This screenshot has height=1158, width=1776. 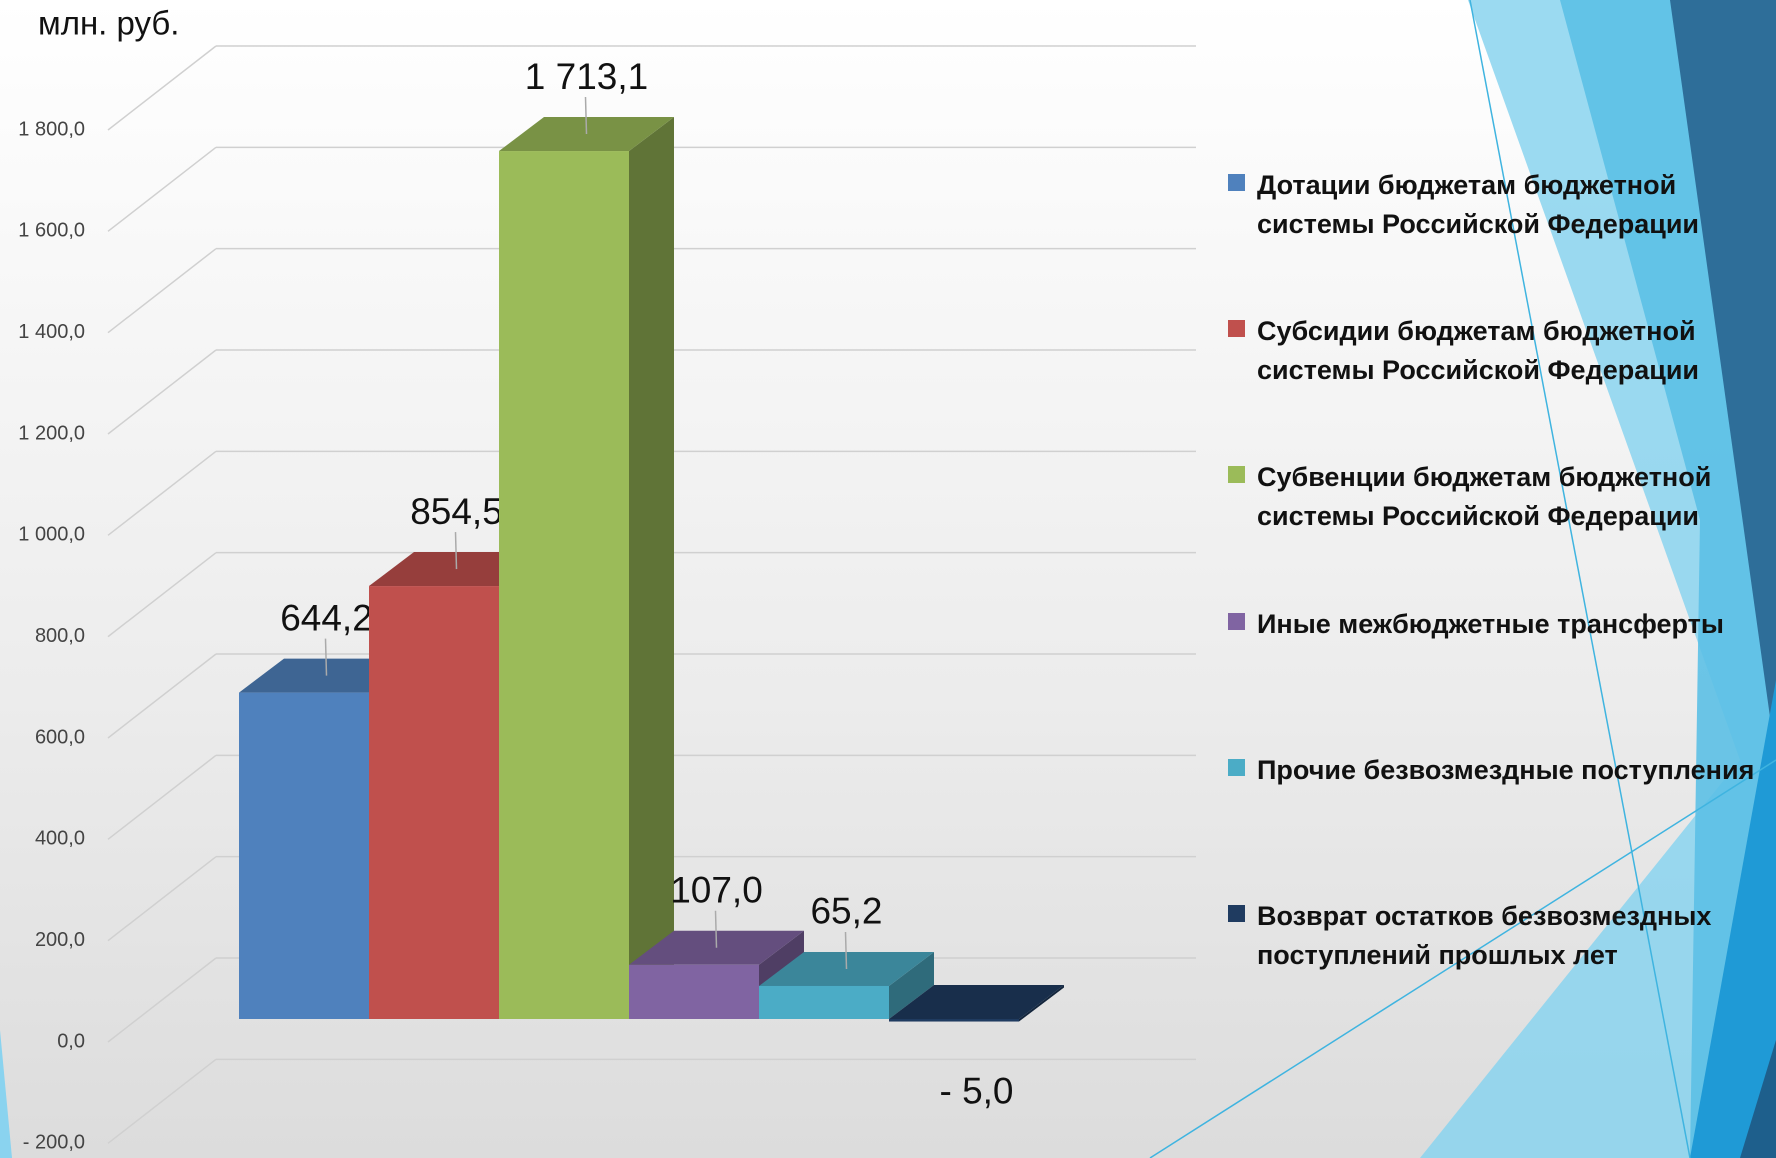 I want to click on data-label: 854,5, so click(x=456, y=511).